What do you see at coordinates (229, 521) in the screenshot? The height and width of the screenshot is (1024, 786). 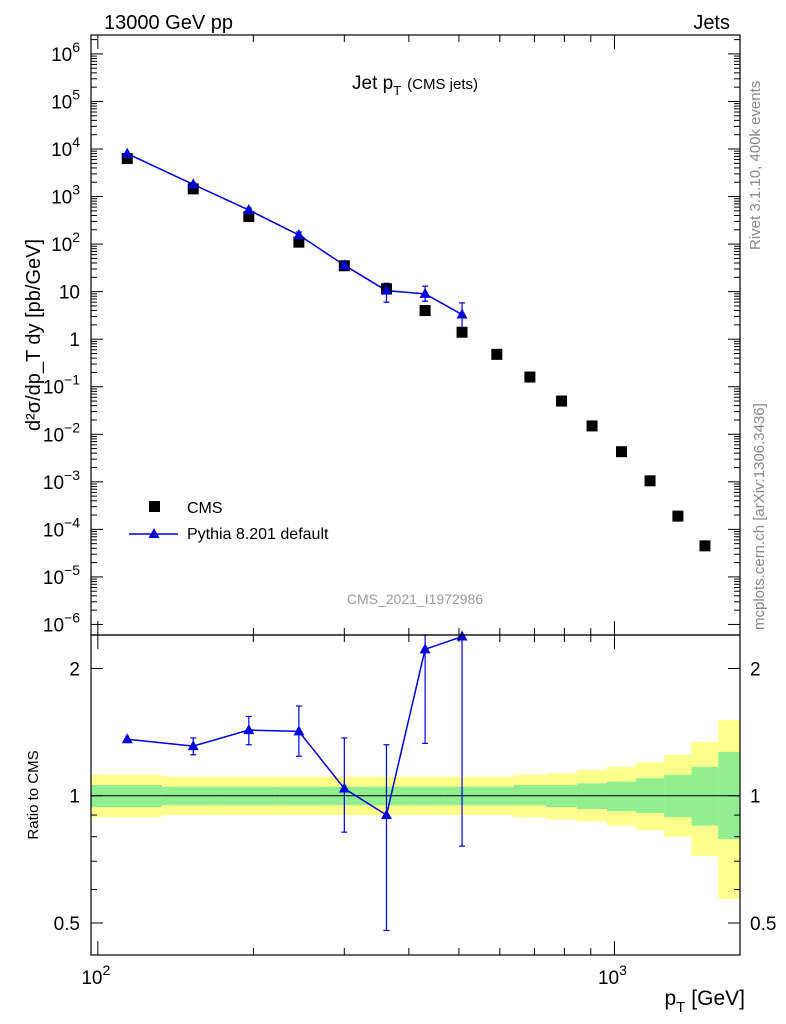 I see `legend: CMS Pythia 8.201 default` at bounding box center [229, 521].